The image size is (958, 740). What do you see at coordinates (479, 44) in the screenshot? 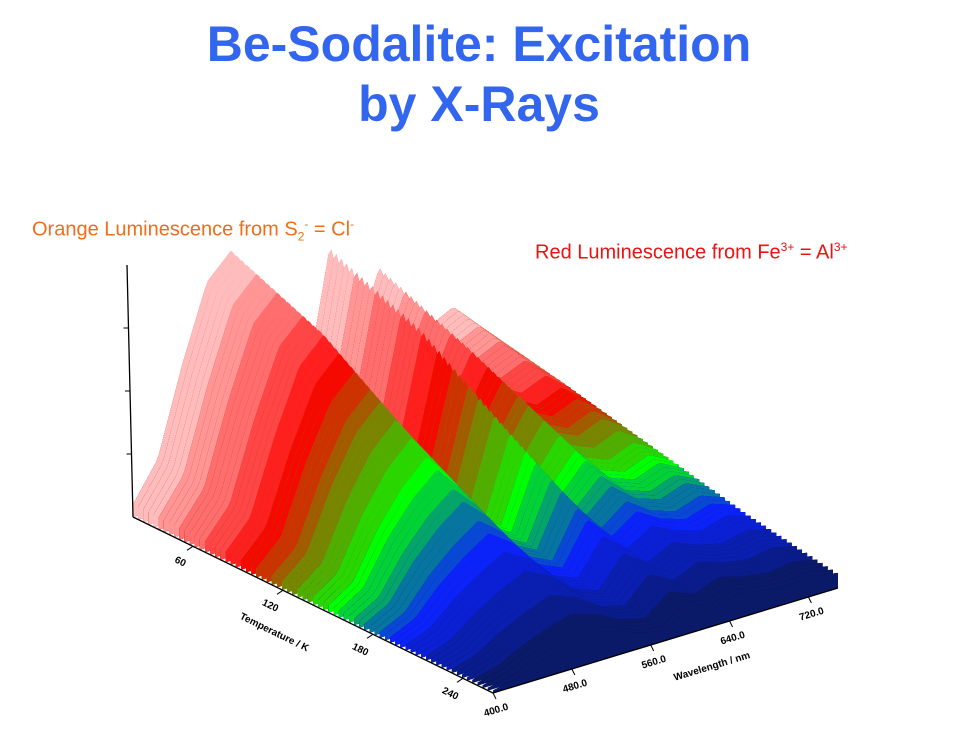
I see `chart-title-line1: Be-Sodalite: Excitation` at bounding box center [479, 44].